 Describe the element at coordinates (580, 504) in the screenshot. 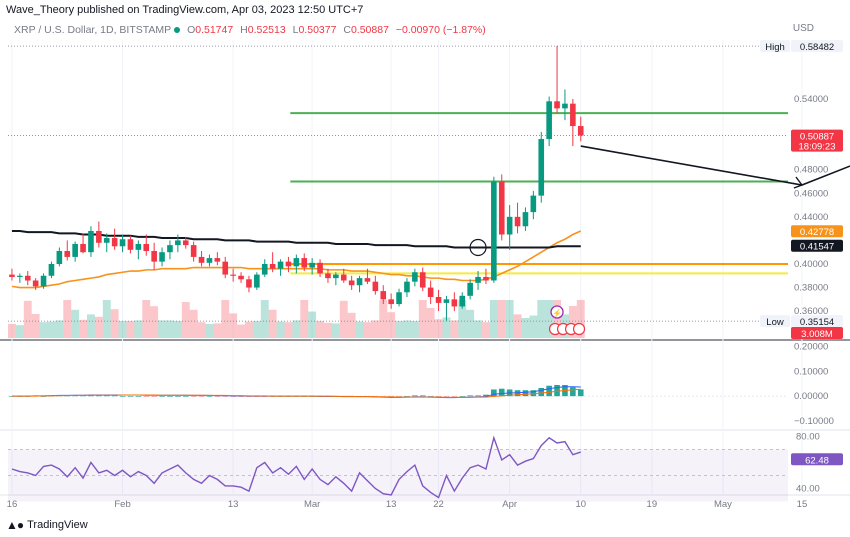

I see `time-axis-label: 10` at that location.